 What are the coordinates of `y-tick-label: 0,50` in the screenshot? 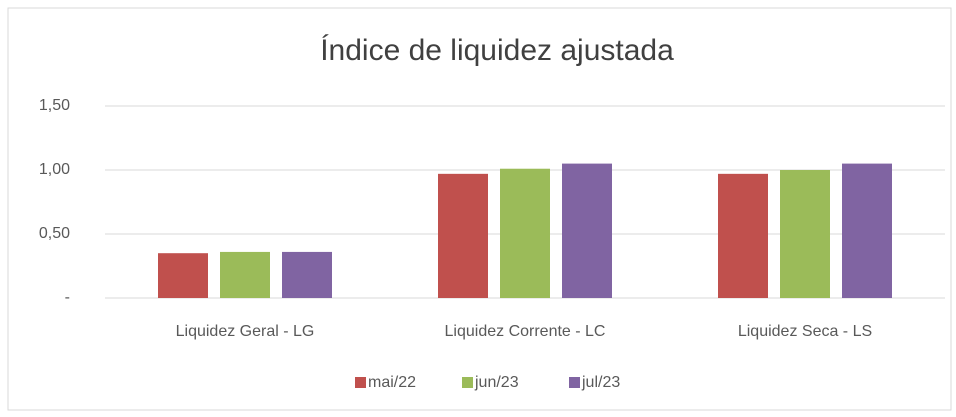 It's located at (54, 233).